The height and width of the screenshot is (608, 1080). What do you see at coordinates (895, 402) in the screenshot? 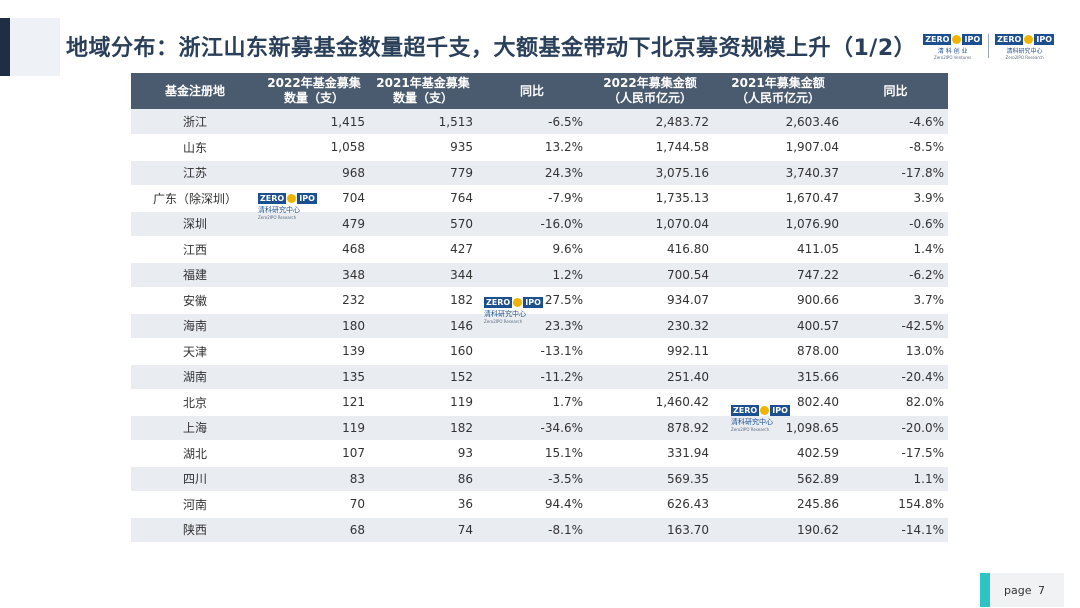
I see `value-cell: 82.0%` at bounding box center [895, 402].